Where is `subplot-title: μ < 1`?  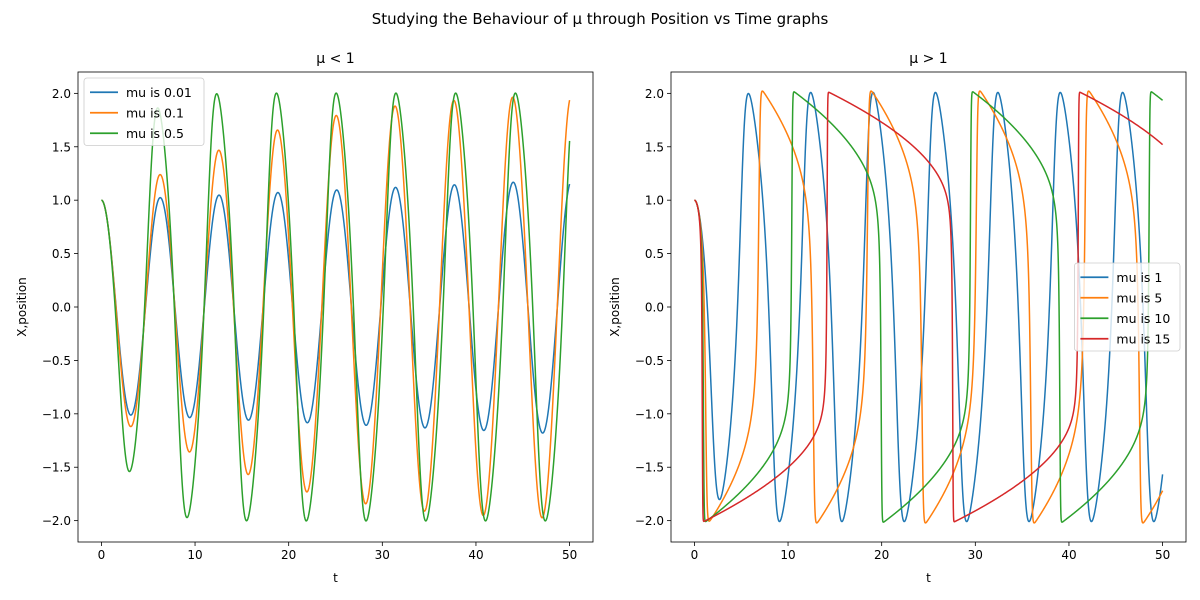
subplot-title: μ < 1 is located at coordinates (335, 59).